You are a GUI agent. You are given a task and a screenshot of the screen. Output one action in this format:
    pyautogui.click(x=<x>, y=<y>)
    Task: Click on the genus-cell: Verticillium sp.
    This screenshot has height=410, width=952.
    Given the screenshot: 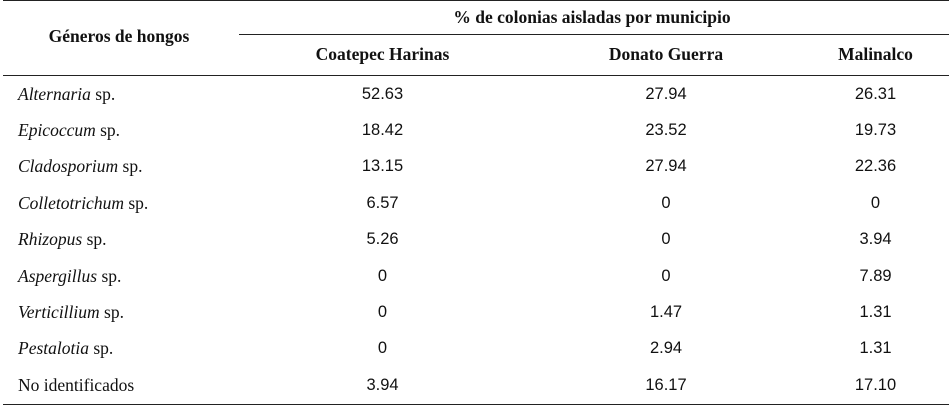 What is the action you would take?
    pyautogui.click(x=119, y=312)
    